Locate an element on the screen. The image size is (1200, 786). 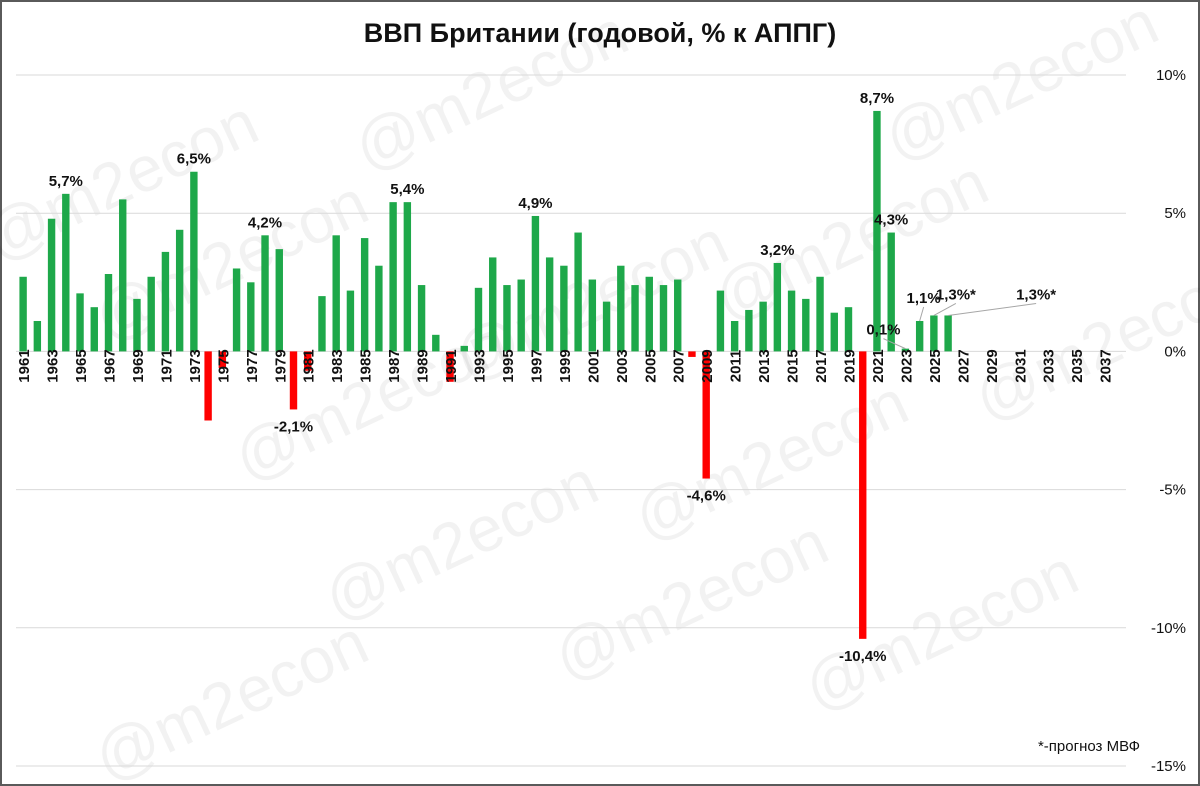
data-label-1997: 4,9% is located at coordinates (535, 203).